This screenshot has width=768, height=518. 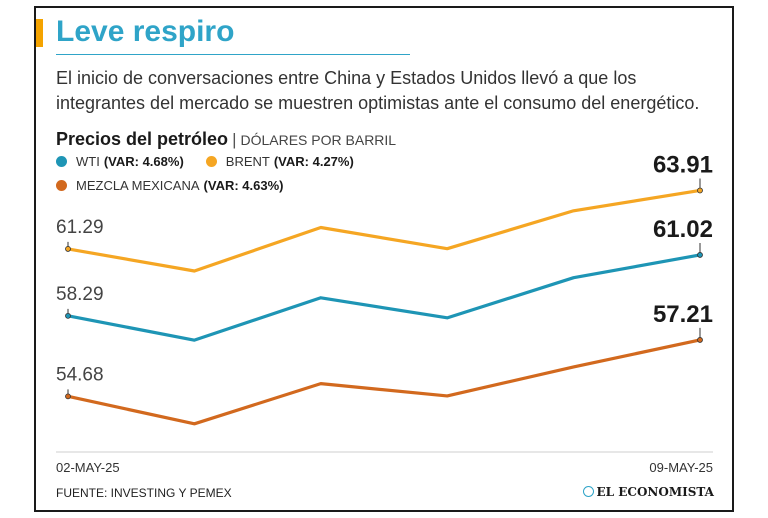 I want to click on legend-item-brent: BRENT (VAR: 4.27%), so click(x=279, y=161).